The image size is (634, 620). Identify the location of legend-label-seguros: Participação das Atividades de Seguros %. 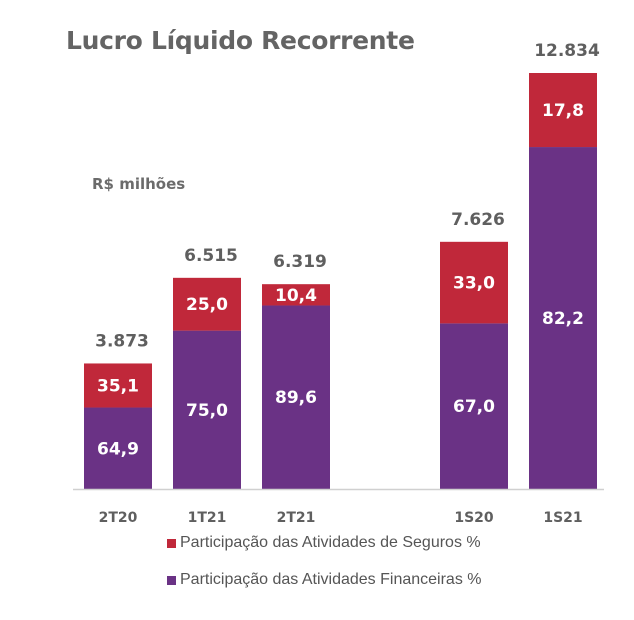
(330, 542).